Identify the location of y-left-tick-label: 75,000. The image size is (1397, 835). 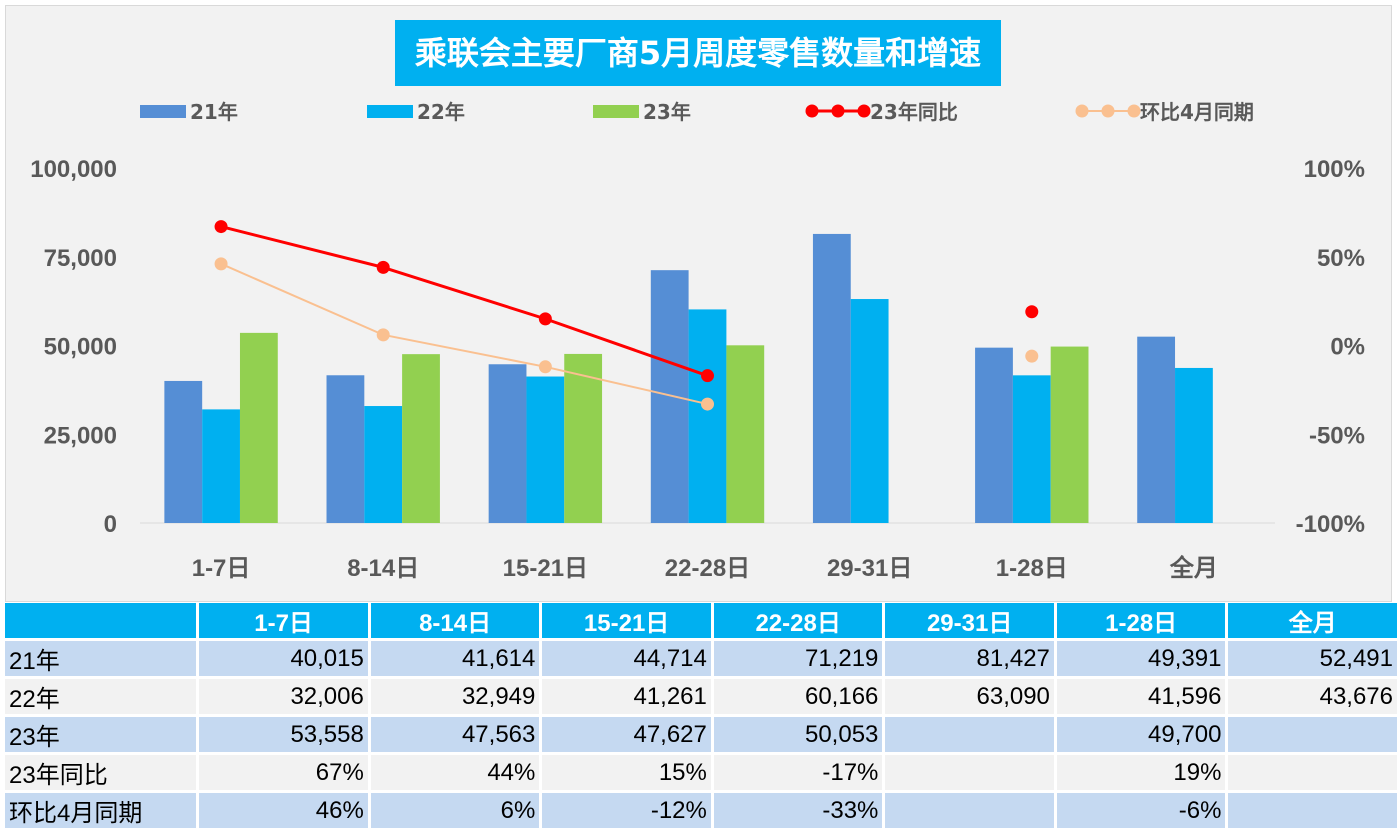
(80, 258).